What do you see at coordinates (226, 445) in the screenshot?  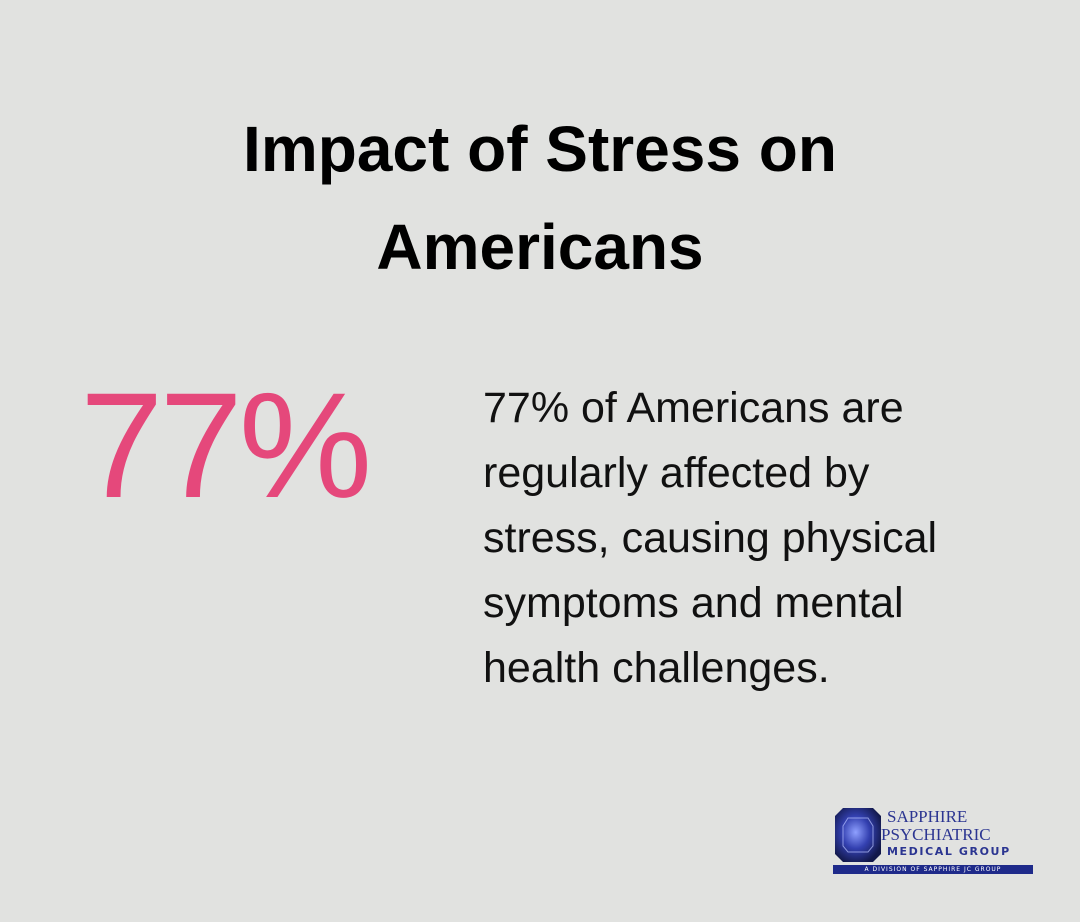 I see `stat: 77%` at bounding box center [226, 445].